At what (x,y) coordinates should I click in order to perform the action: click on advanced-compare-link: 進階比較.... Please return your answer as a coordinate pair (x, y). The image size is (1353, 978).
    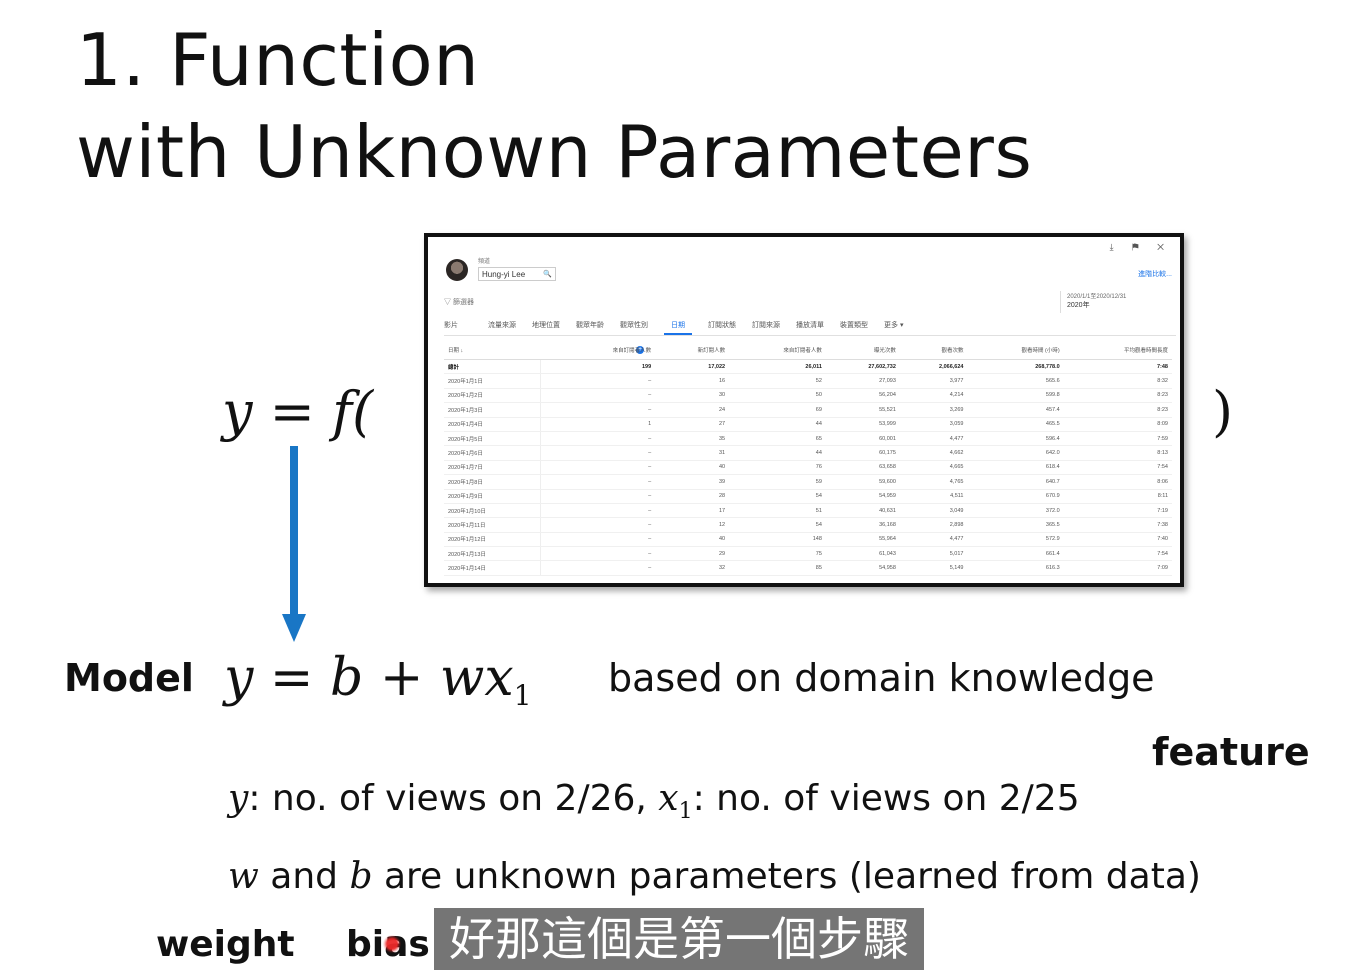
    Looking at the image, I should click on (1155, 274).